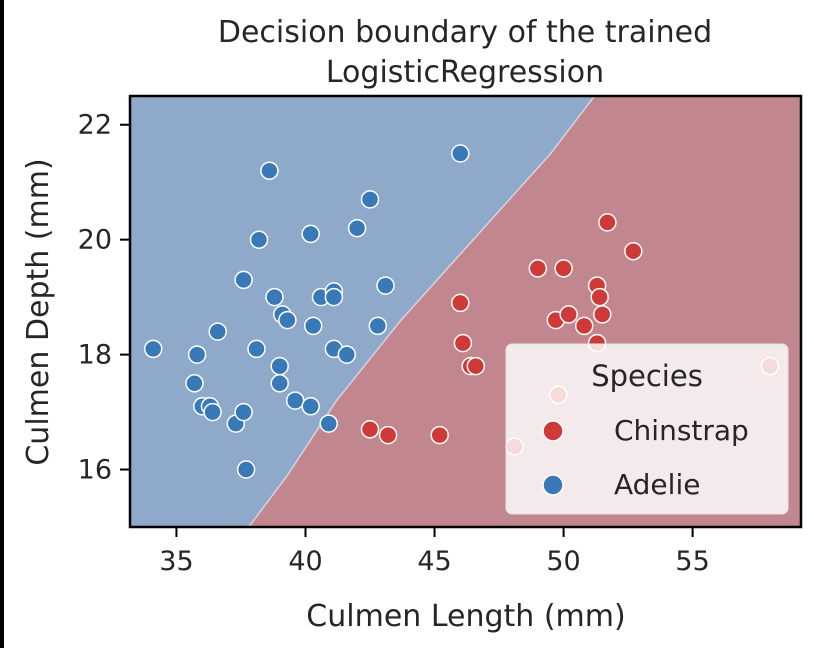 The image size is (814, 648). Describe the element at coordinates (176, 561) in the screenshot. I see `x-tick-label-35: 35` at that location.